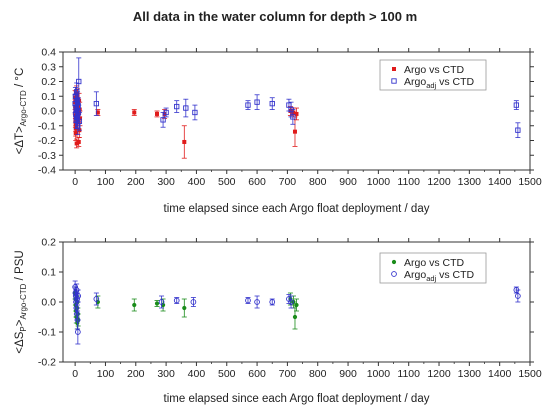  What do you see at coordinates (500, 182) in the screenshot?
I see `x-tick-label: 1400` at bounding box center [500, 182].